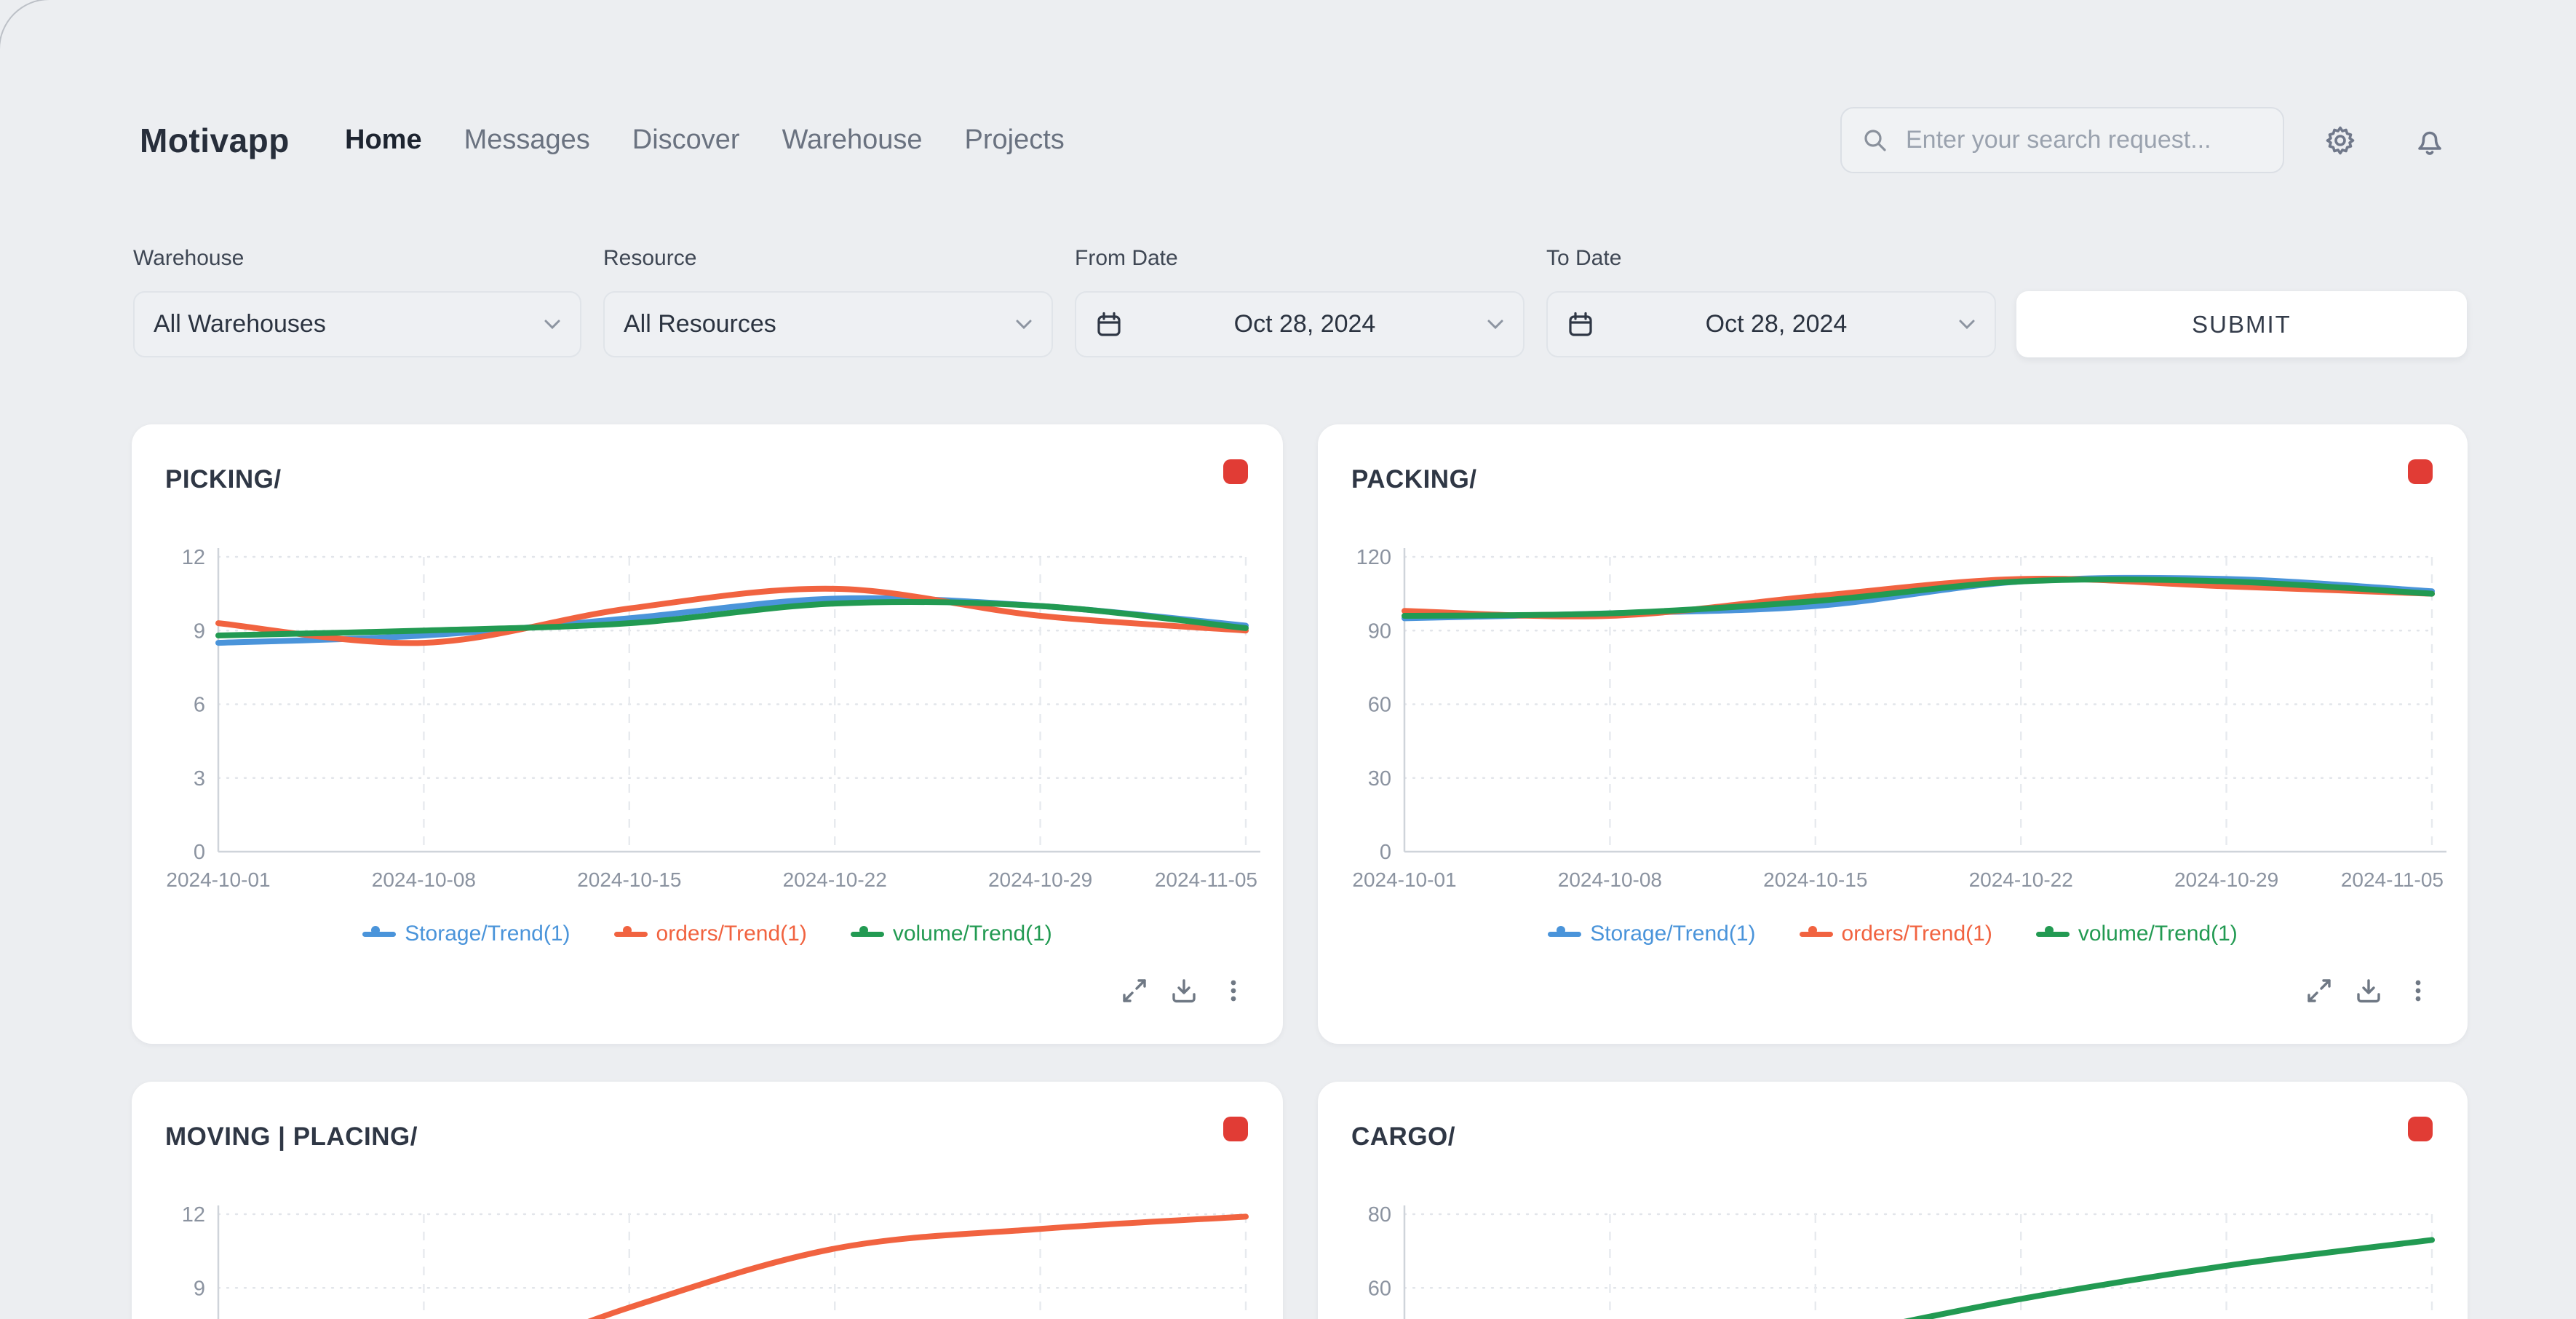 The image size is (2576, 1319). I want to click on y-tick-label: 120, so click(1373, 557).